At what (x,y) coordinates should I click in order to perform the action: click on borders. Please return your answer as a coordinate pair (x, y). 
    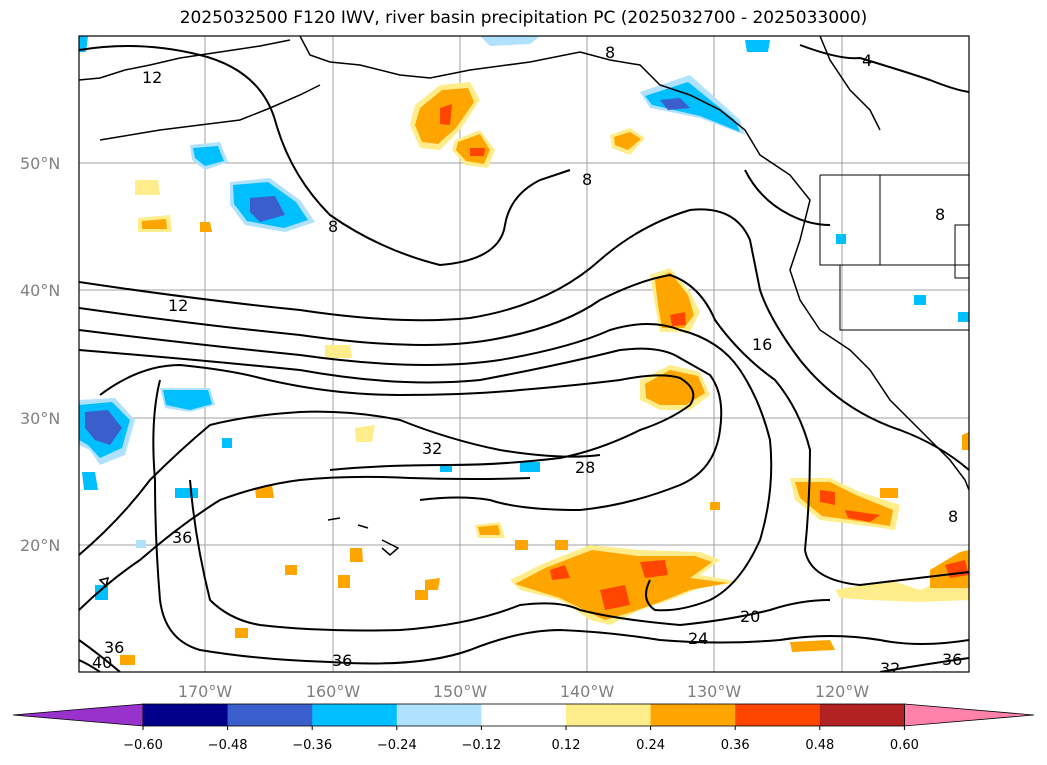
    Looking at the image, I should click on (894, 252).